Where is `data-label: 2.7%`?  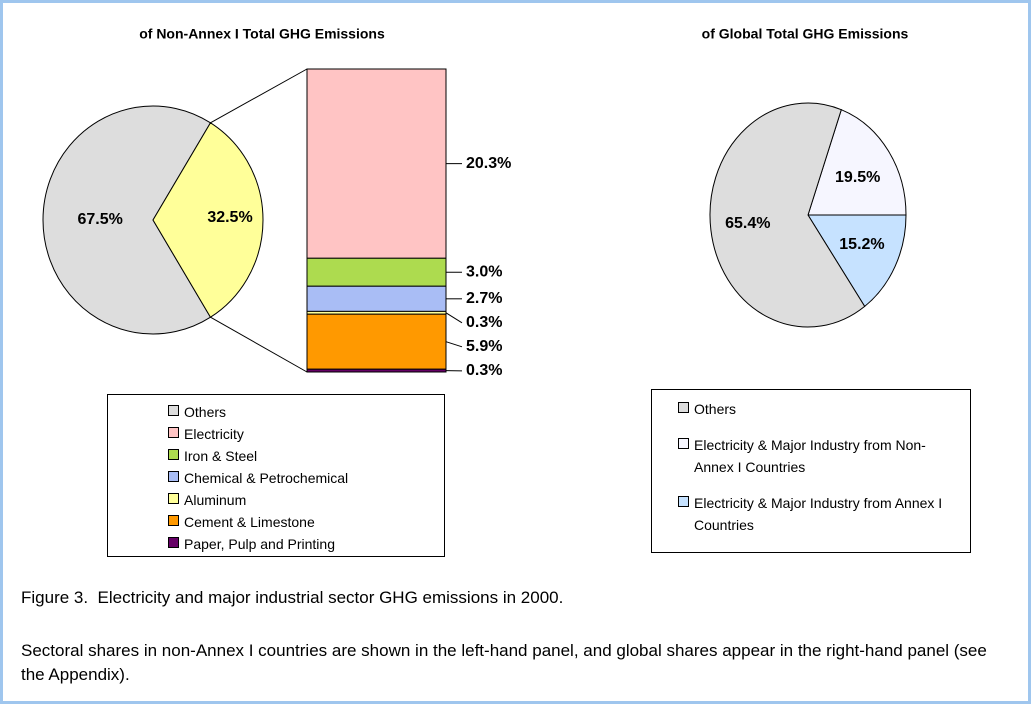
data-label: 2.7% is located at coordinates (484, 298).